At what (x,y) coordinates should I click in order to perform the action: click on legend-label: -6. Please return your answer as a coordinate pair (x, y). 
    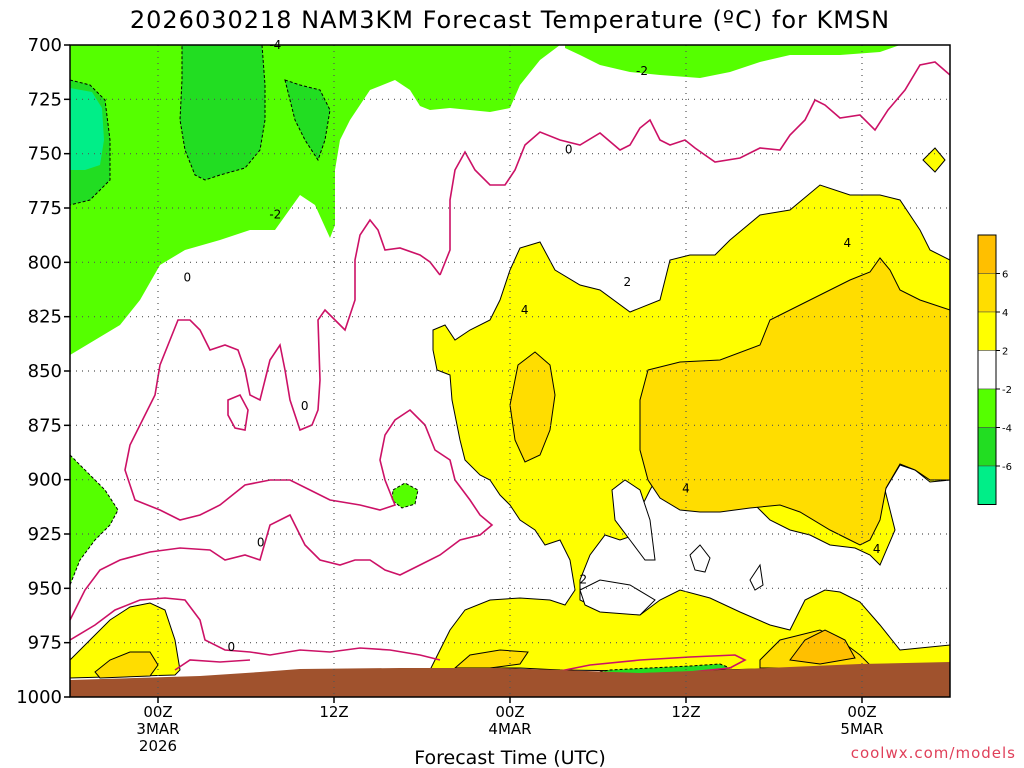
    Looking at the image, I should click on (1007, 467).